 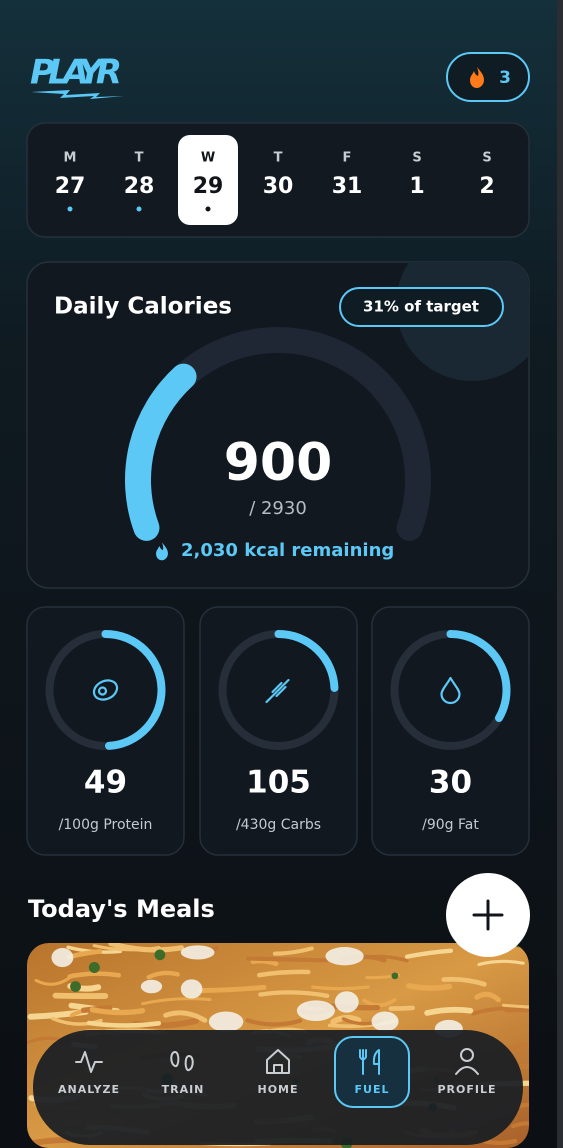 What do you see at coordinates (416, 186) in the screenshot?
I see `day-number: 1` at bounding box center [416, 186].